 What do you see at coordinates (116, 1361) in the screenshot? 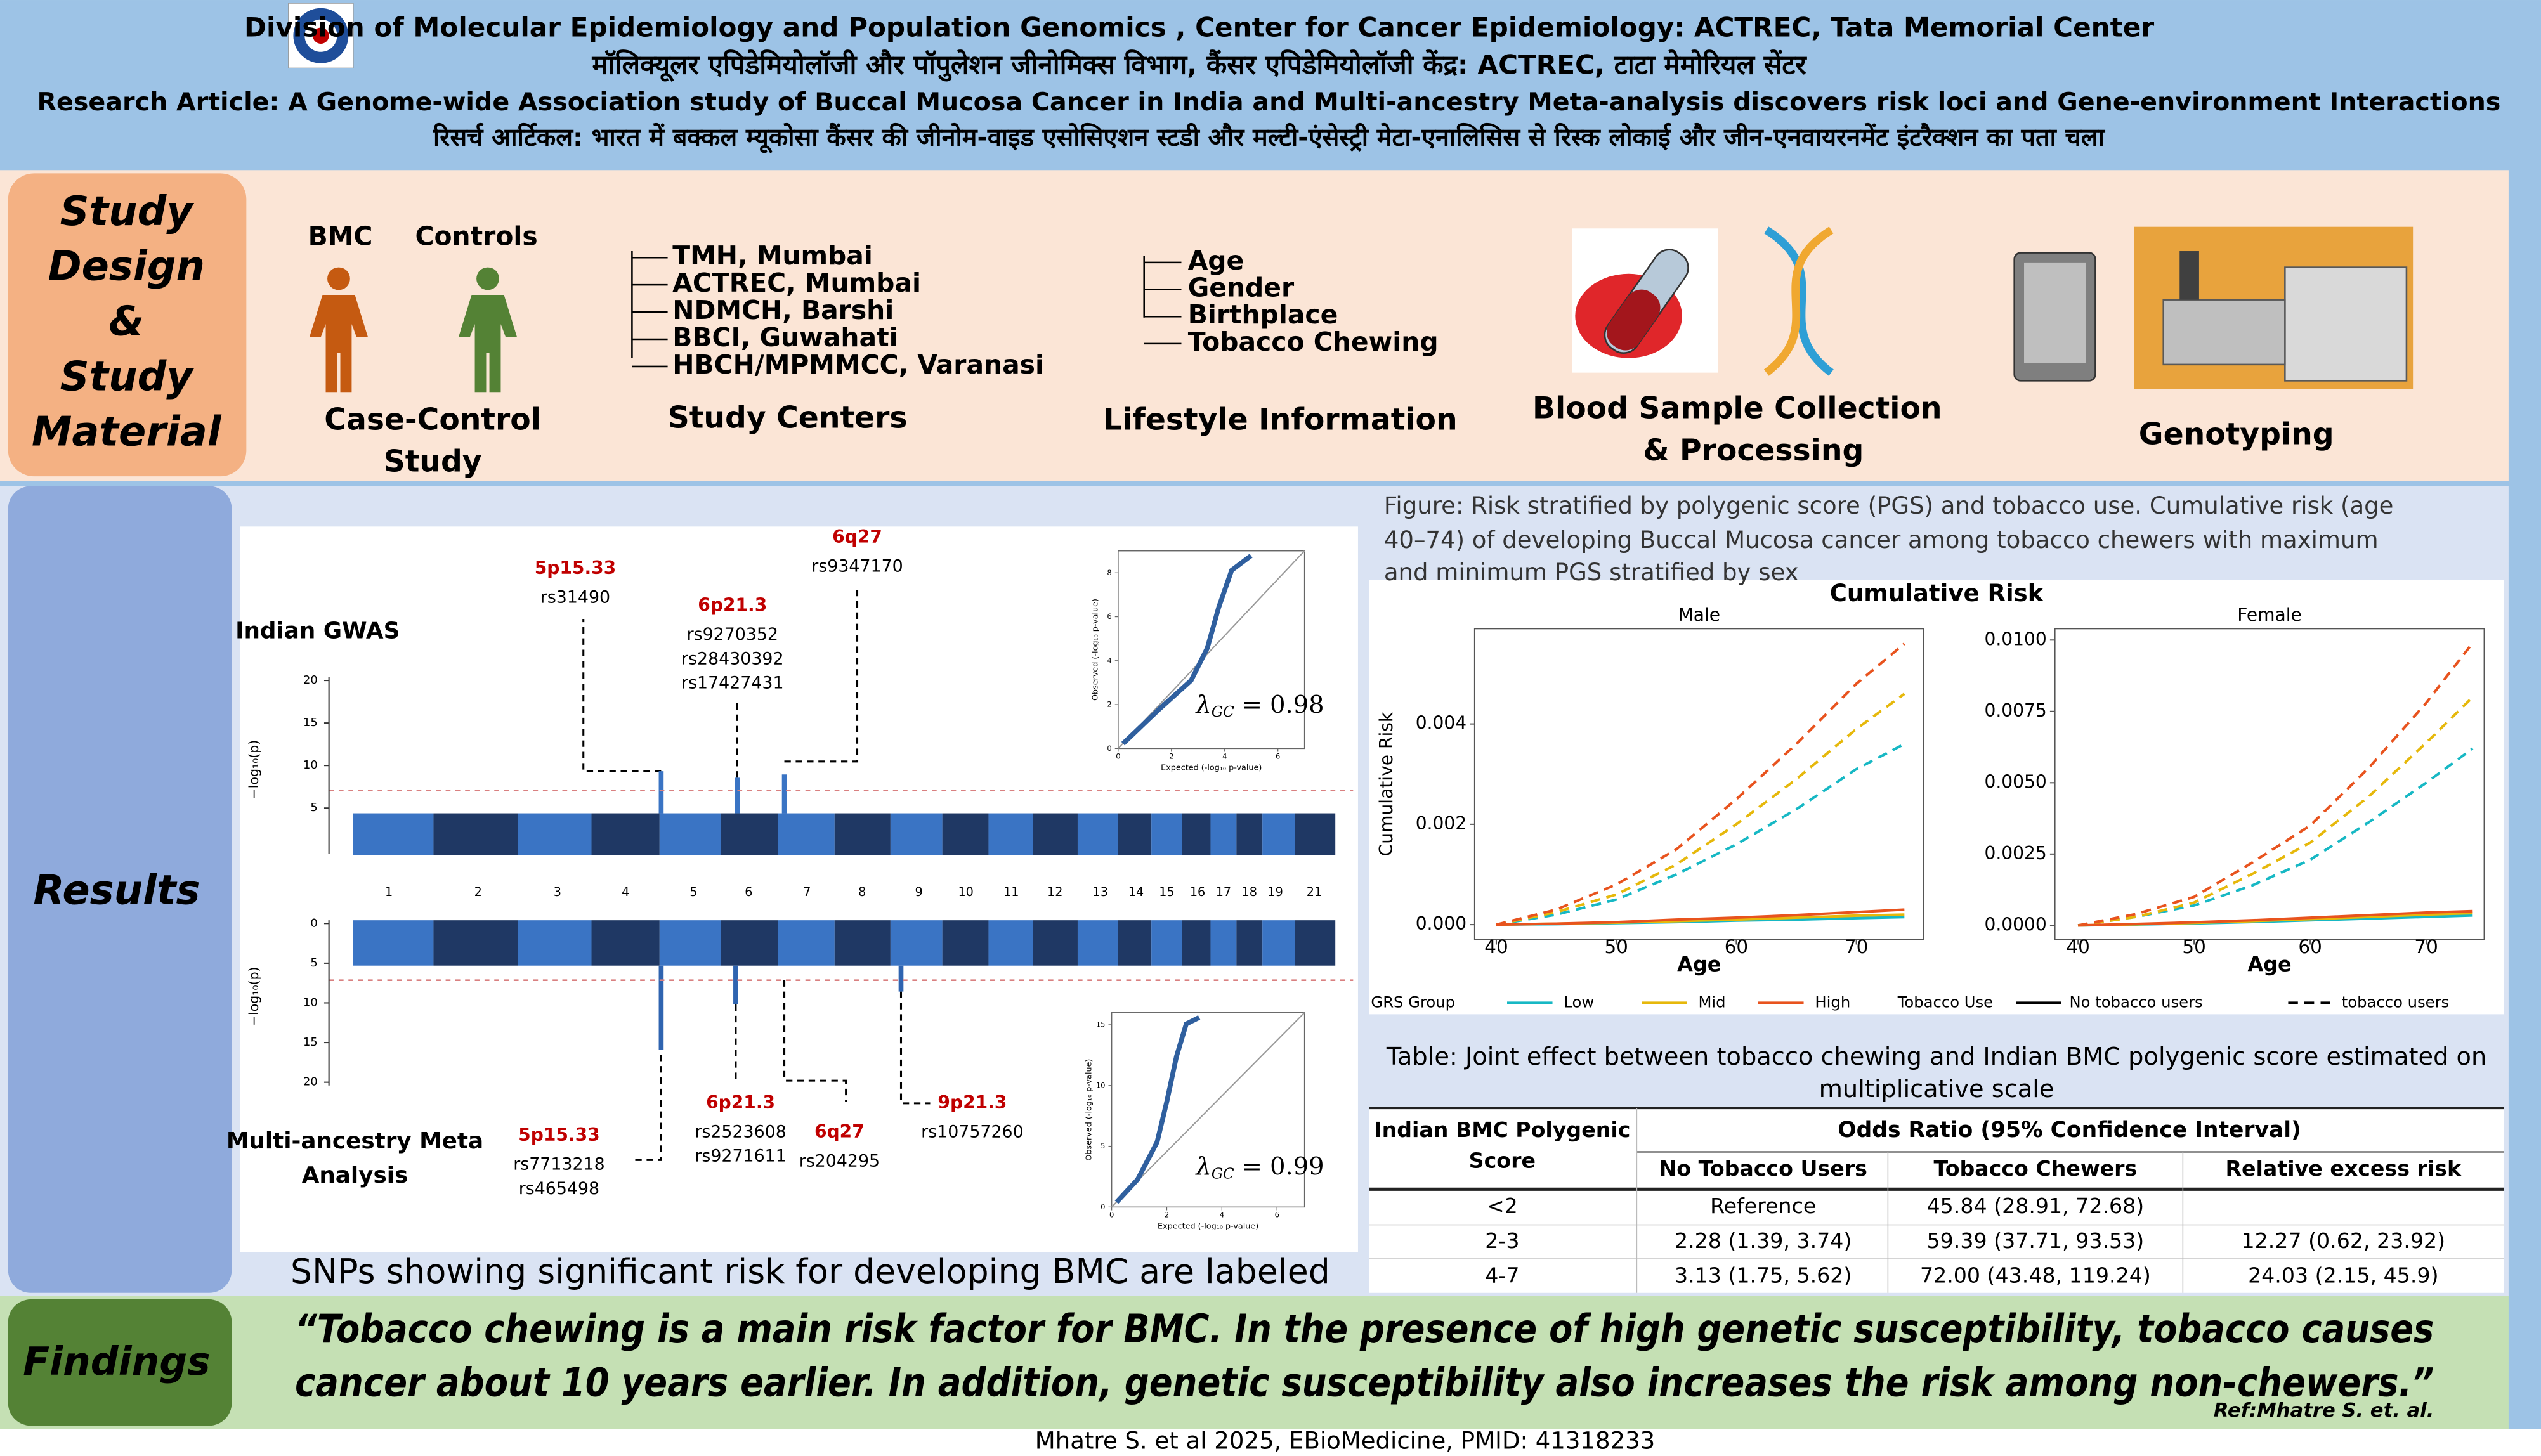
I see `section-label: Findings` at bounding box center [116, 1361].